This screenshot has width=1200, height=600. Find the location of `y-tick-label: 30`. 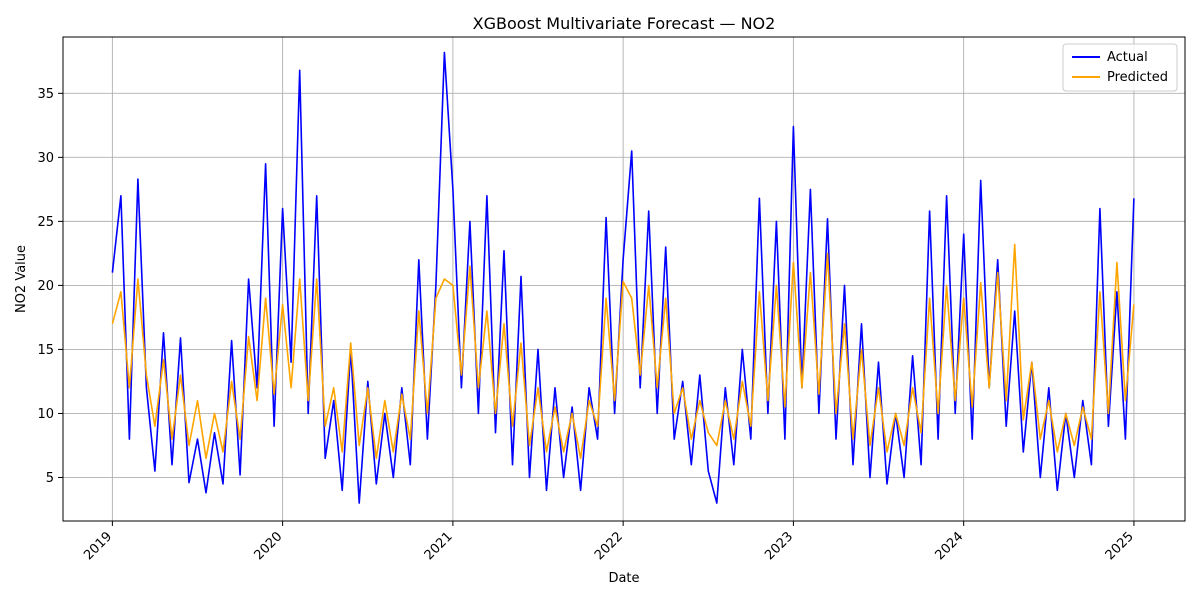

y-tick-label: 30 is located at coordinates (45, 158).